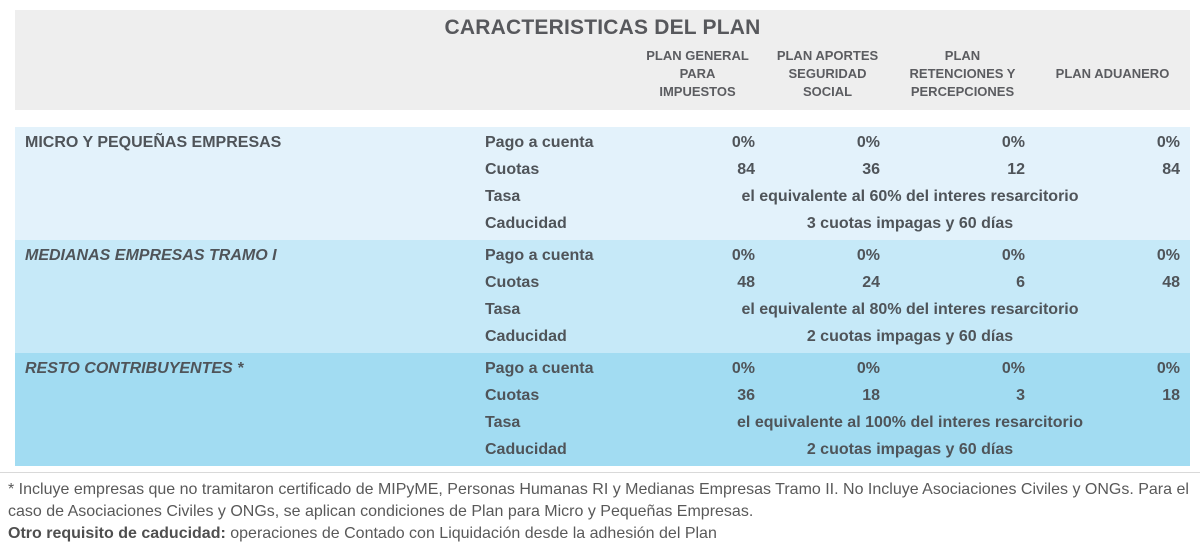  I want to click on table-row: Cuotas 48 24 6 48, so click(602, 282).